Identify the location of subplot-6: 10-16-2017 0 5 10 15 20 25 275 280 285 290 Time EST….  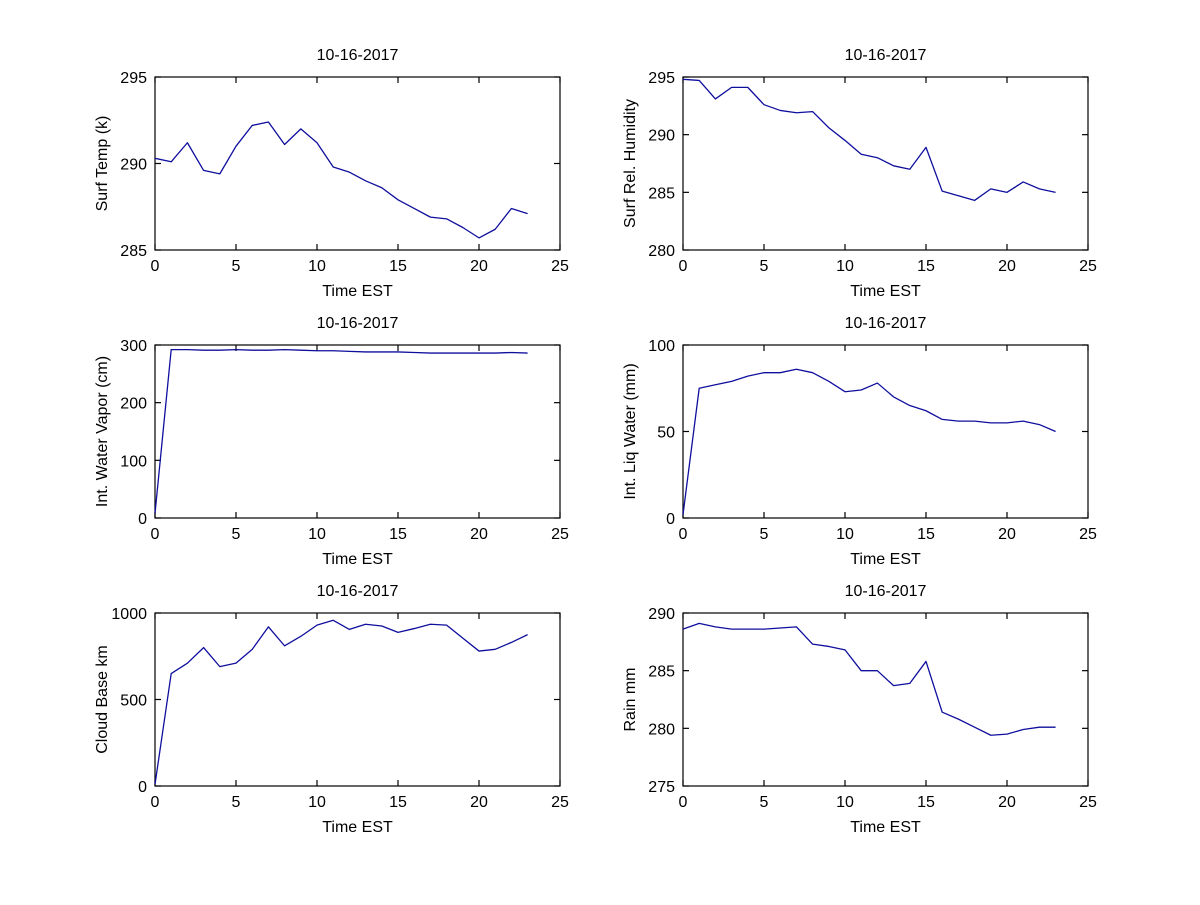
(859, 709).